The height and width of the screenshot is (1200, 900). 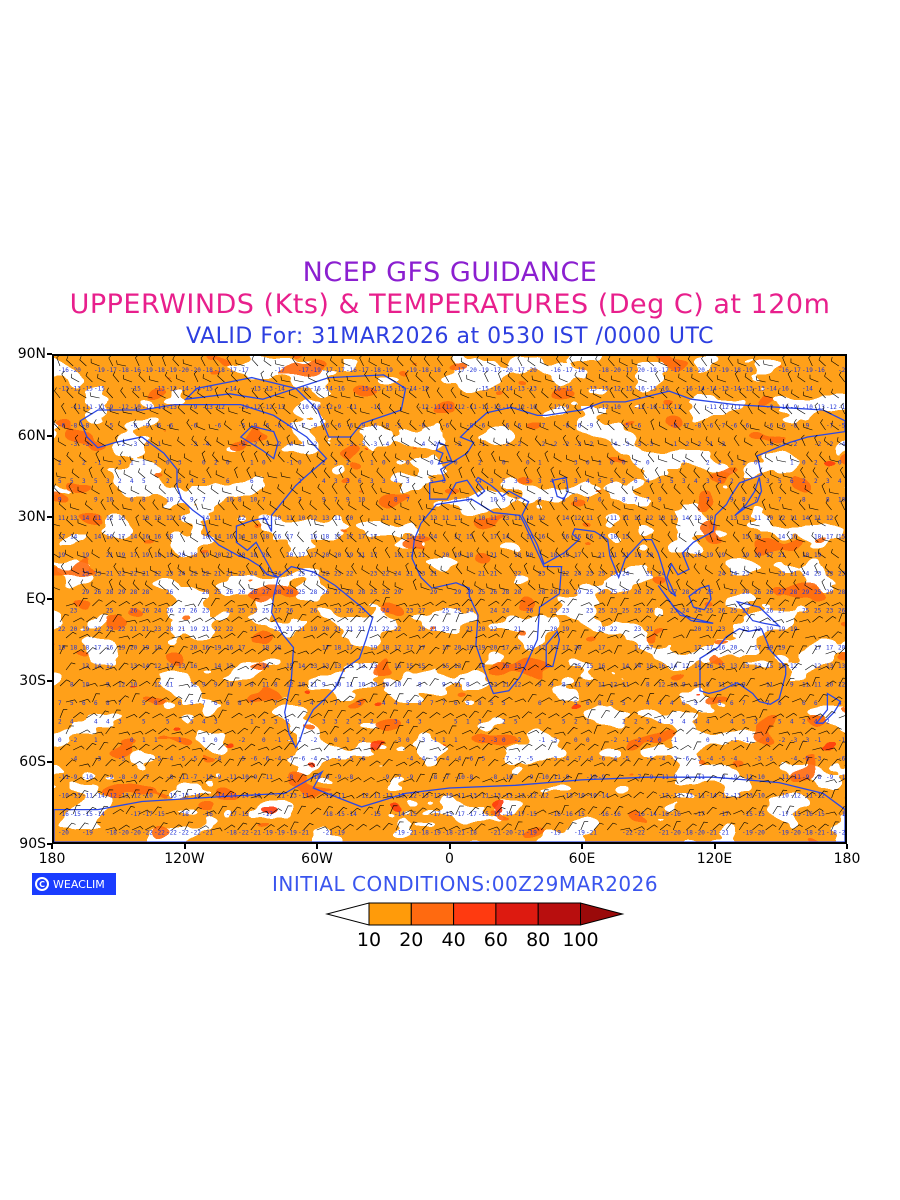 I want to click on isotherm-label: 26, so click(x=770, y=611).